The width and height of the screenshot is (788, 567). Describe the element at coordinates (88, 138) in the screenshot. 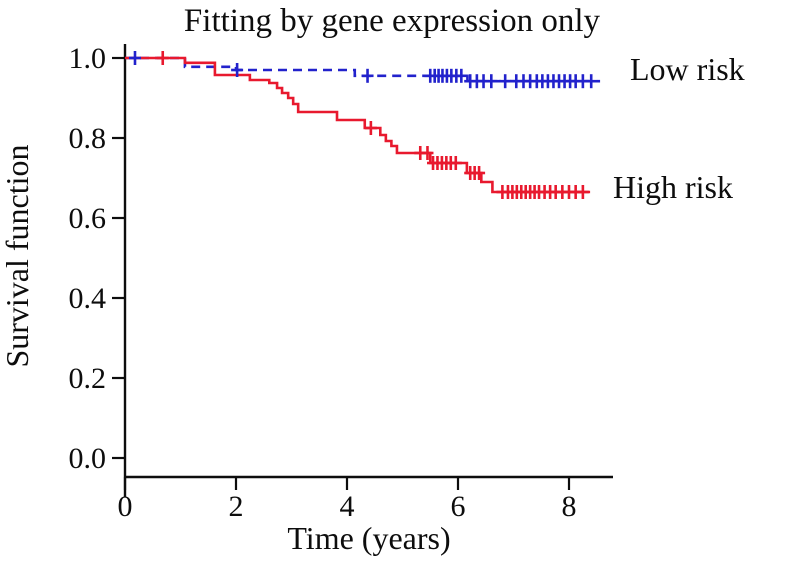

I see `y-tick-label: 0.8` at that location.